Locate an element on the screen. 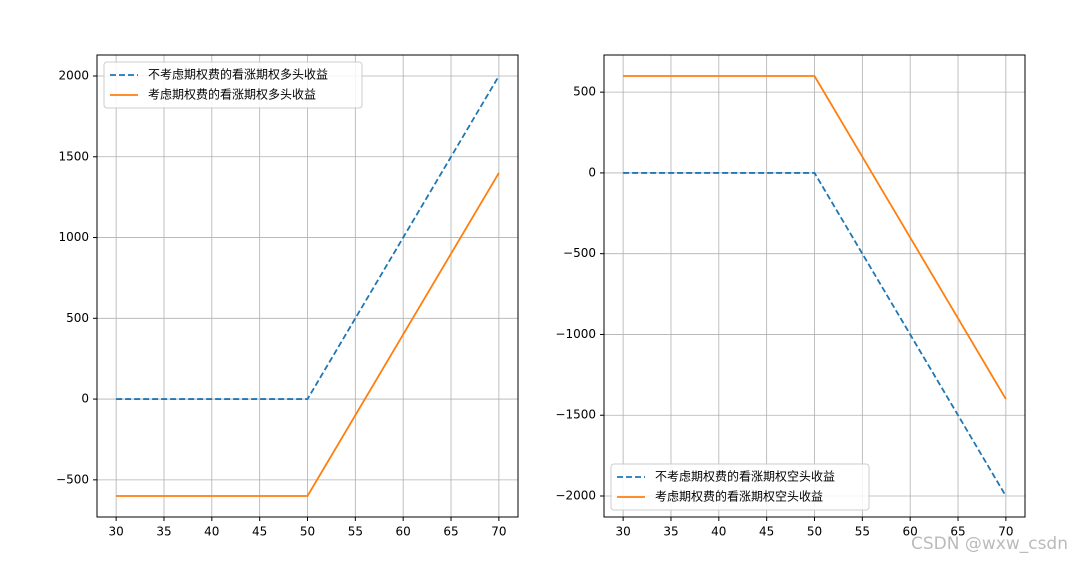  y-tick-label: −1000 is located at coordinates (575, 334).